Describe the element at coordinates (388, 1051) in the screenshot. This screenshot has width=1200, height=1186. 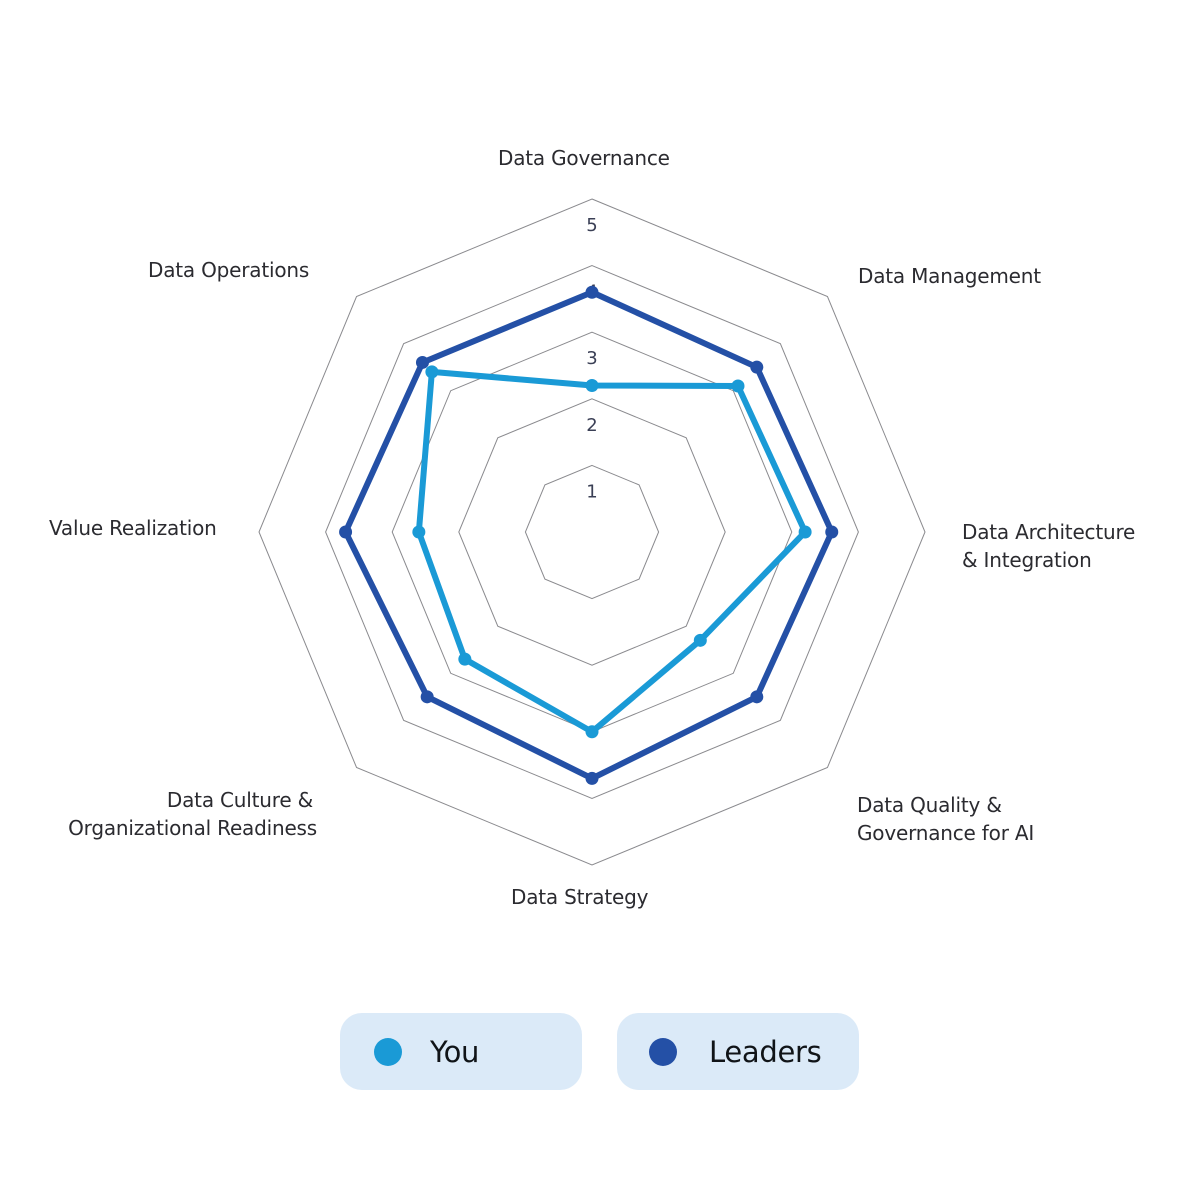
I see `legend-dot-you-icon` at that location.